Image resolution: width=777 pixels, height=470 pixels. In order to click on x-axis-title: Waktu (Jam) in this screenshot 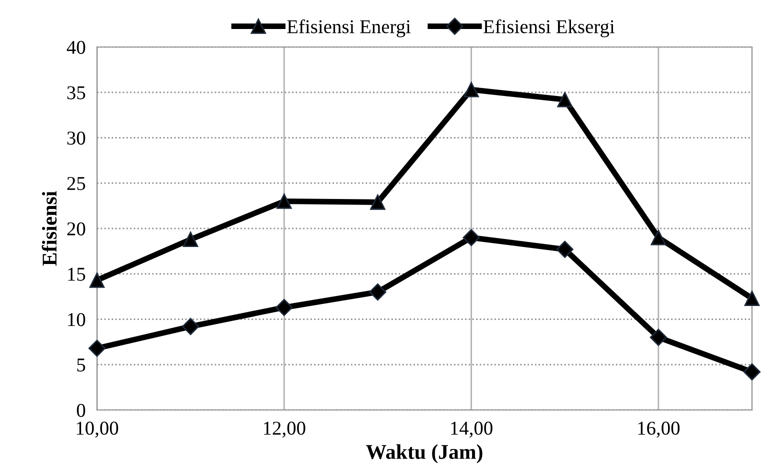, I will do `click(424, 454)`.